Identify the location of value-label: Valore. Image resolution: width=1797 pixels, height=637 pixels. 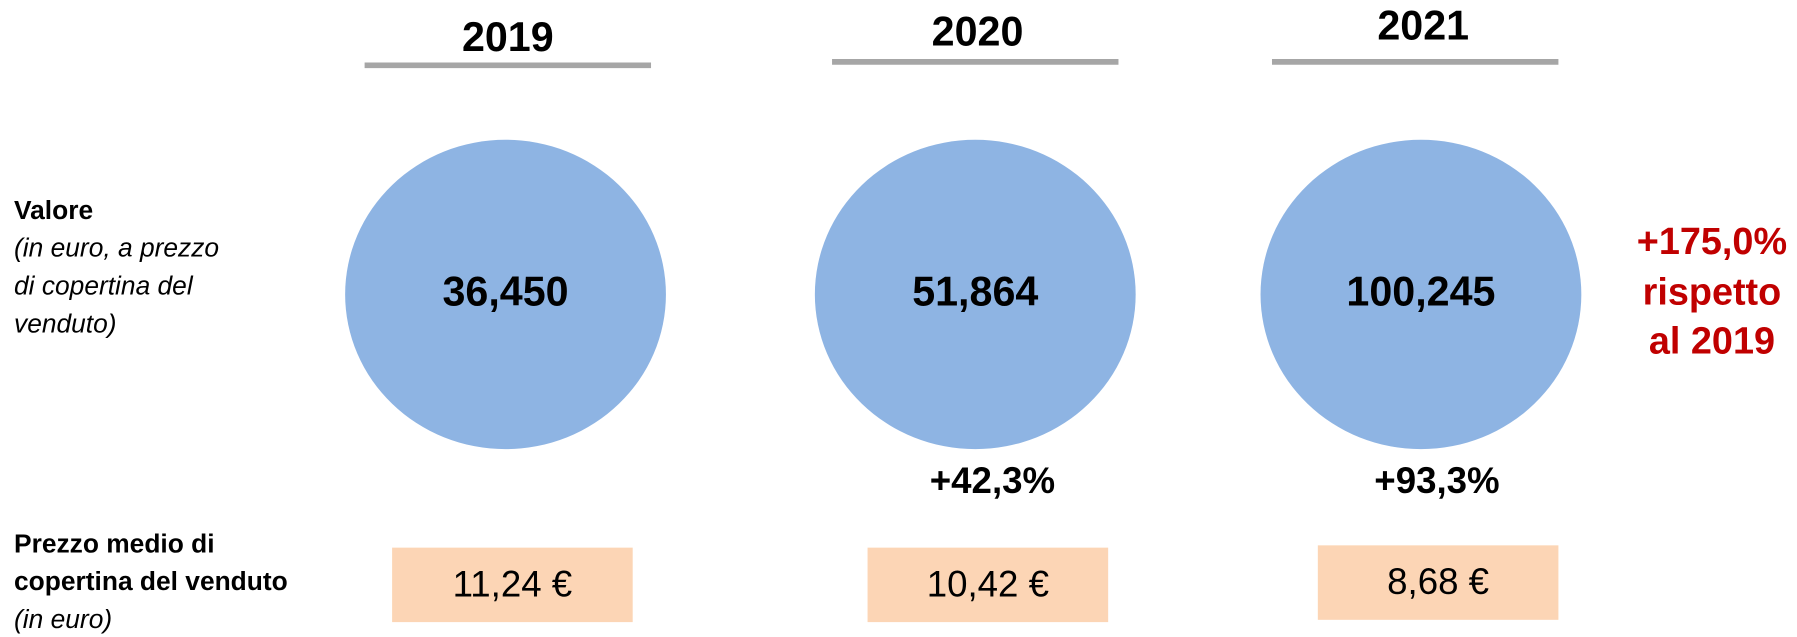
(53, 210).